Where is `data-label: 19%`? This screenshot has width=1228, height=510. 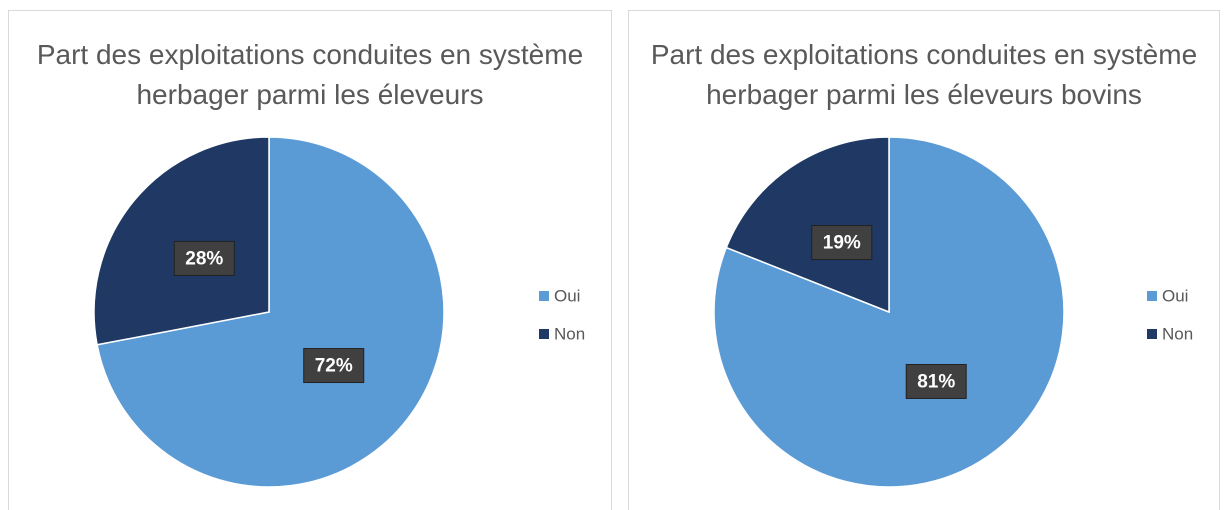
data-label: 19% is located at coordinates (842, 243).